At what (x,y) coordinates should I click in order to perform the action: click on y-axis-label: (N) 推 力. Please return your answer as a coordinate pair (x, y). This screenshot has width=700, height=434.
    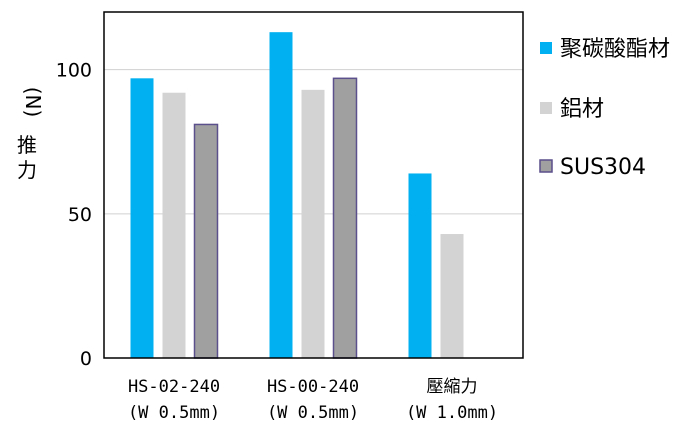
    Looking at the image, I should click on (31, 134).